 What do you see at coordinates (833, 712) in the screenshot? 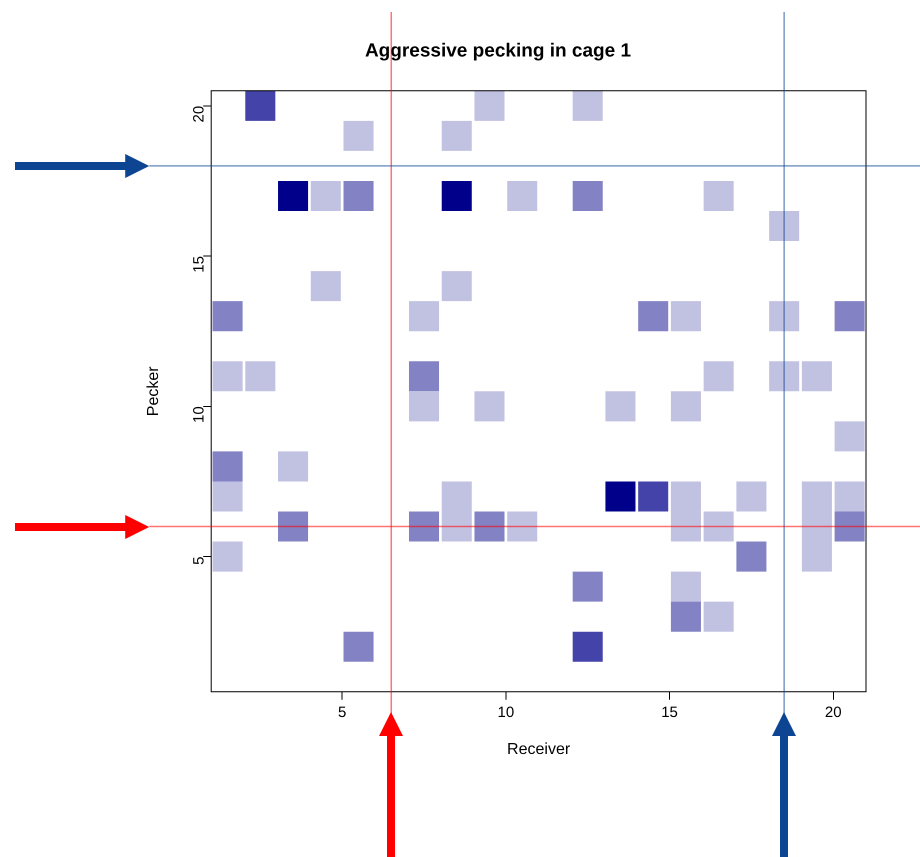
I see `x-tick-label: 20` at bounding box center [833, 712].